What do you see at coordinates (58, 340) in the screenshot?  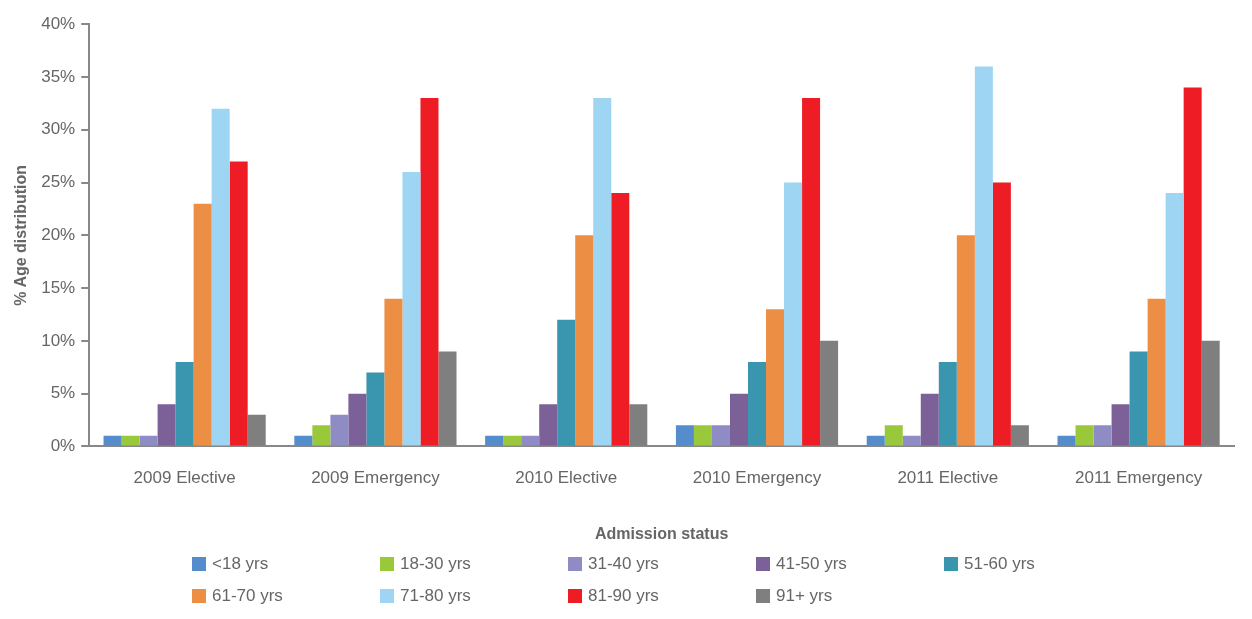 I see `y-tick-label: 10%` at bounding box center [58, 340].